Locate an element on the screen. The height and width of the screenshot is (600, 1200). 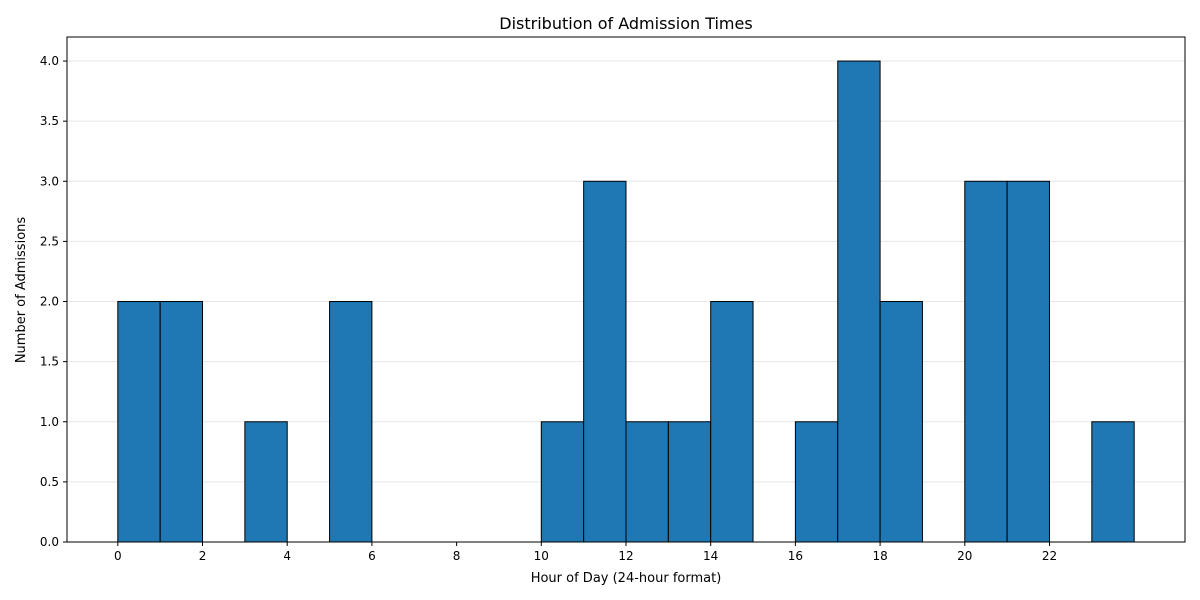
y-tick-label: 0.5 is located at coordinates (49, 482).